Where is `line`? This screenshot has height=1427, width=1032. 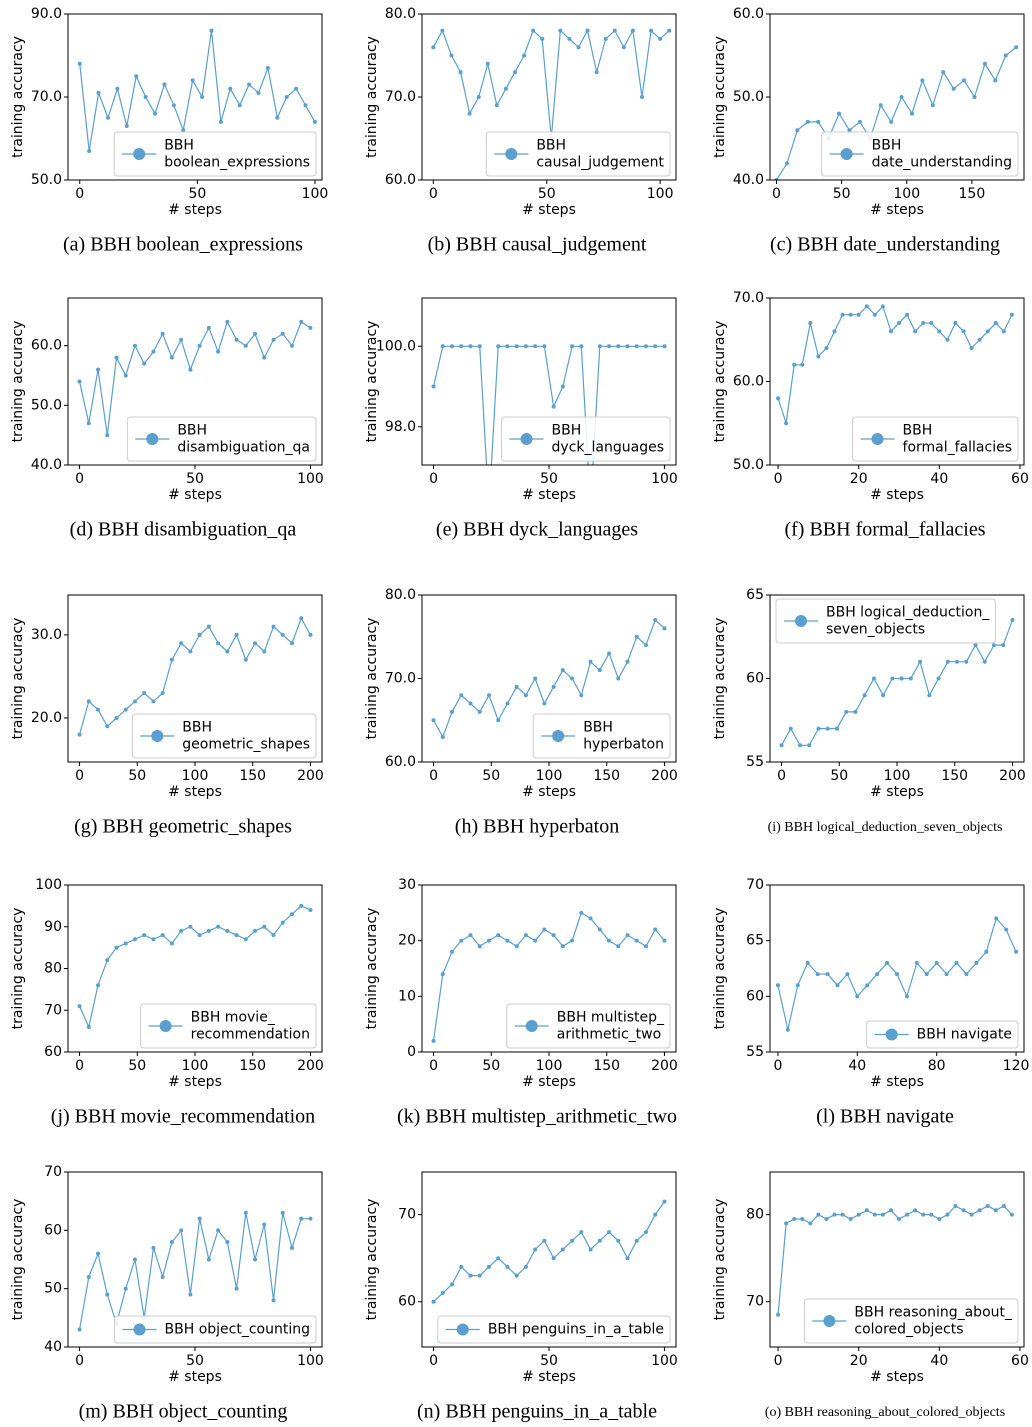 line is located at coordinates (549, 679).